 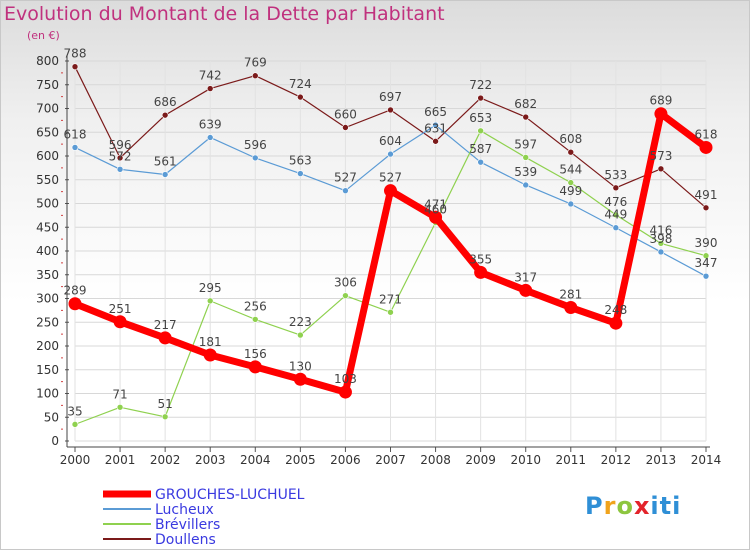 What do you see at coordinates (345, 115) in the screenshot?
I see `data-label: 660` at bounding box center [345, 115].